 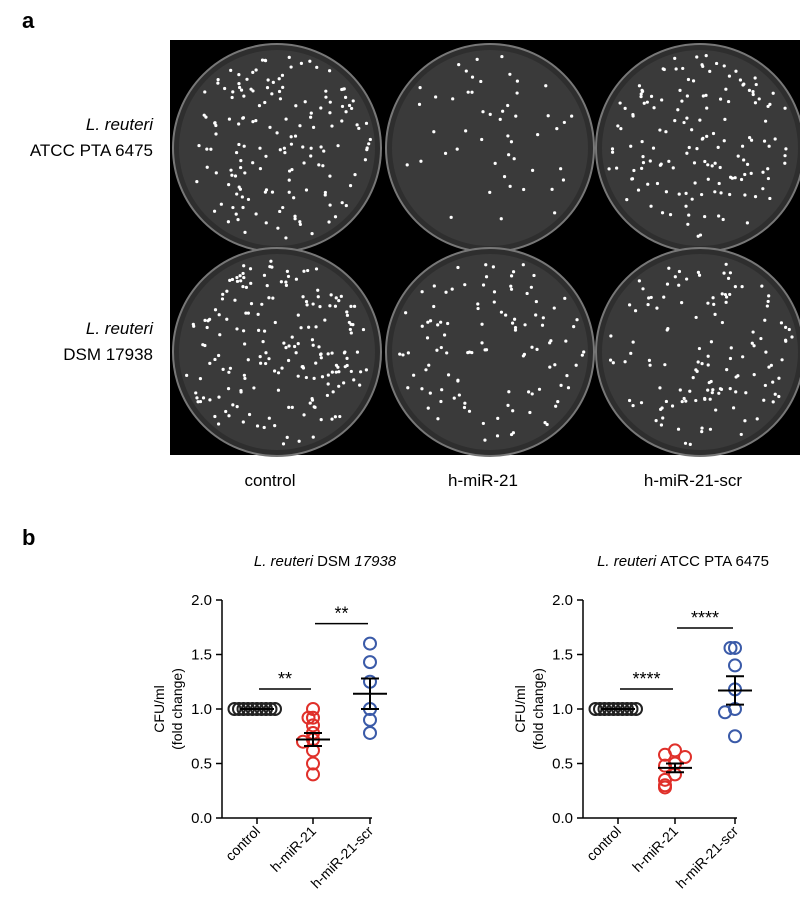 What do you see at coordinates (293, 849) in the screenshot?
I see `x-tick-label: h-miR-21` at bounding box center [293, 849].